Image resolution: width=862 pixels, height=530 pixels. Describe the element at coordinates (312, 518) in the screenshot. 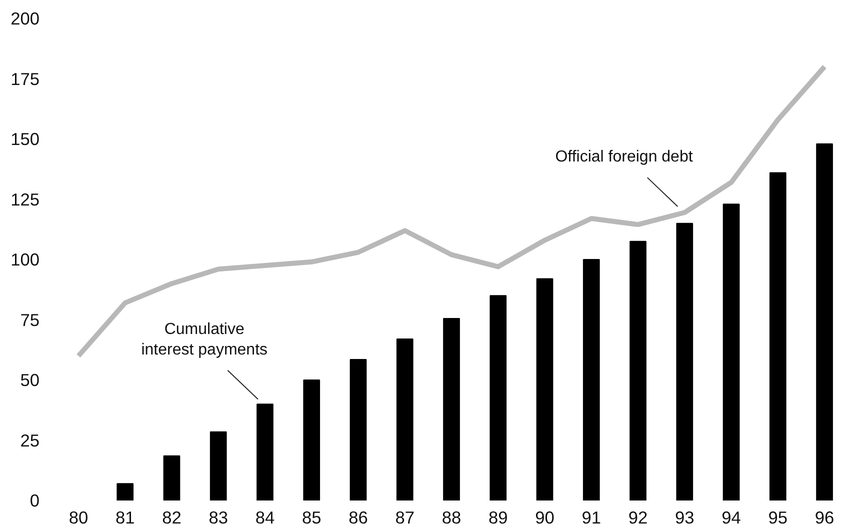

I see `x-tick-label: 85` at that location.